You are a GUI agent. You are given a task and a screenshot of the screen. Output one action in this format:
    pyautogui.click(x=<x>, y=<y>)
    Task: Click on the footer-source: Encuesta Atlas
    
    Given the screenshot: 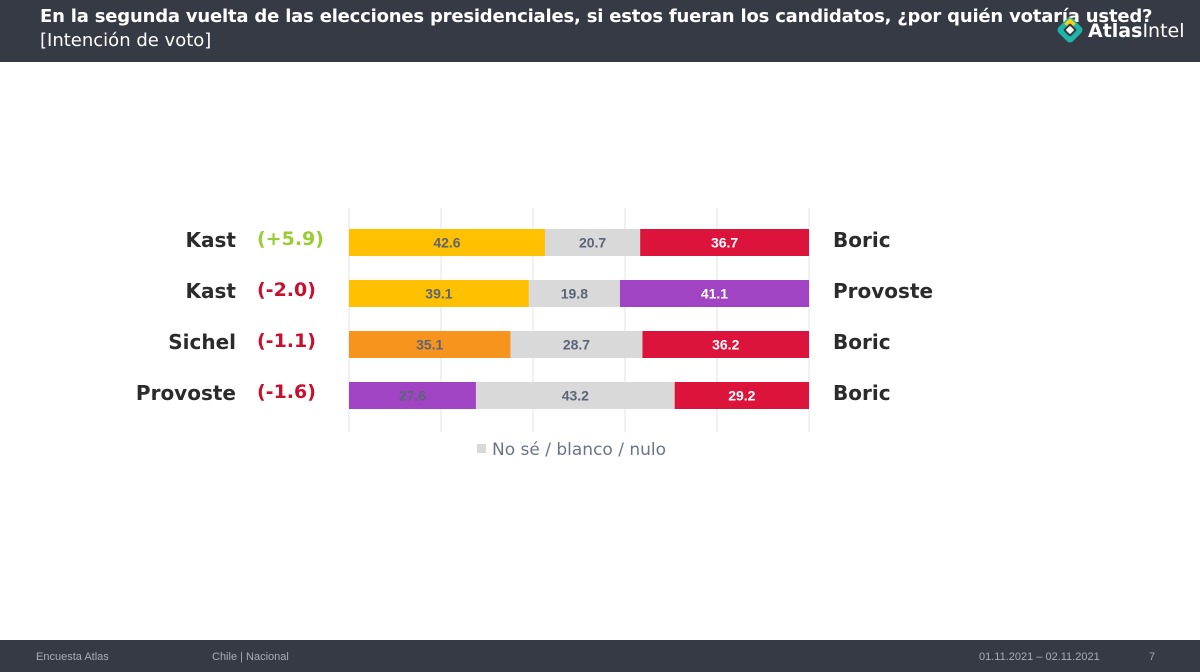 What is the action you would take?
    pyautogui.click(x=72, y=657)
    